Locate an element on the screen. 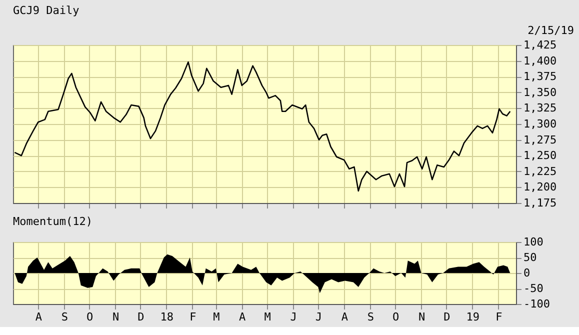 The height and width of the screenshot is (335, 579). y-tick-label: 1,175 is located at coordinates (540, 203).